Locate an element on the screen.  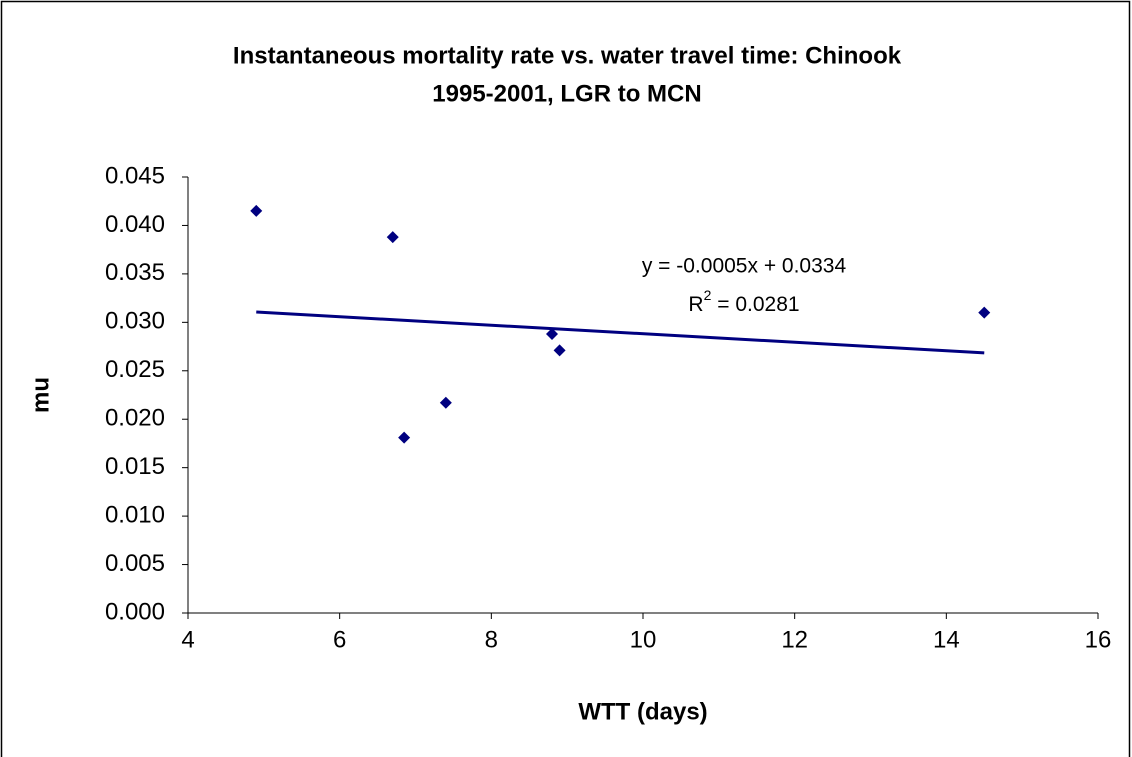
y-tick-label: 0.010 is located at coordinates (135, 514).